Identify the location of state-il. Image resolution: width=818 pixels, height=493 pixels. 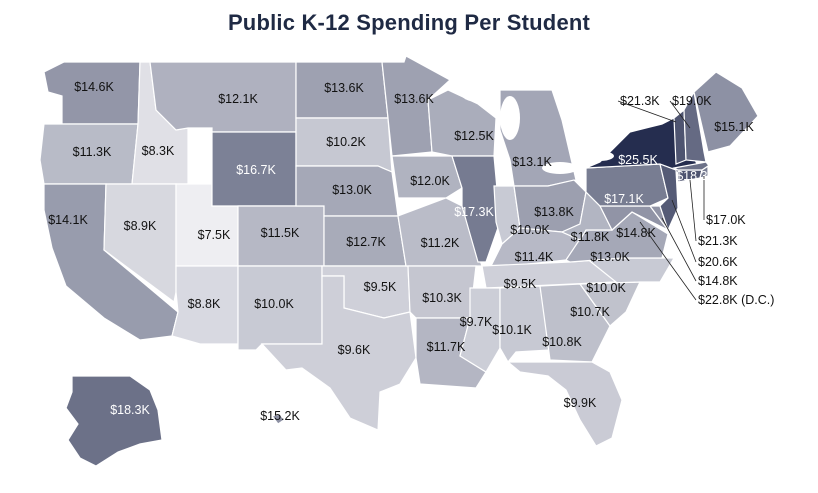
(476, 209).